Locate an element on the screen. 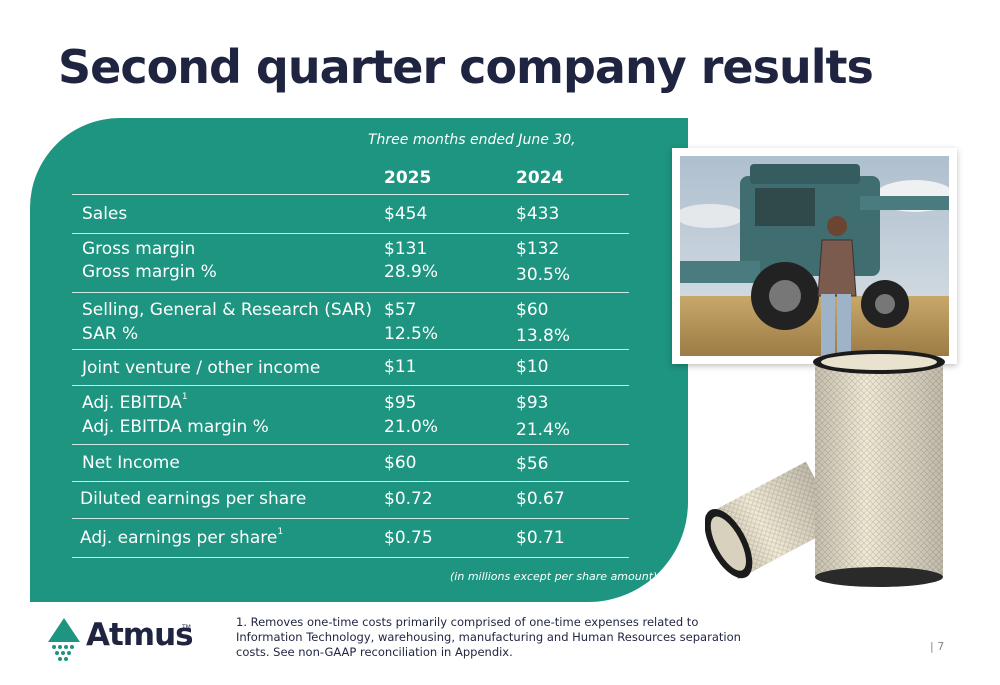 This screenshot has width=1000, height=685. cell-gross-margin-2024: $132 is located at coordinates (538, 249).